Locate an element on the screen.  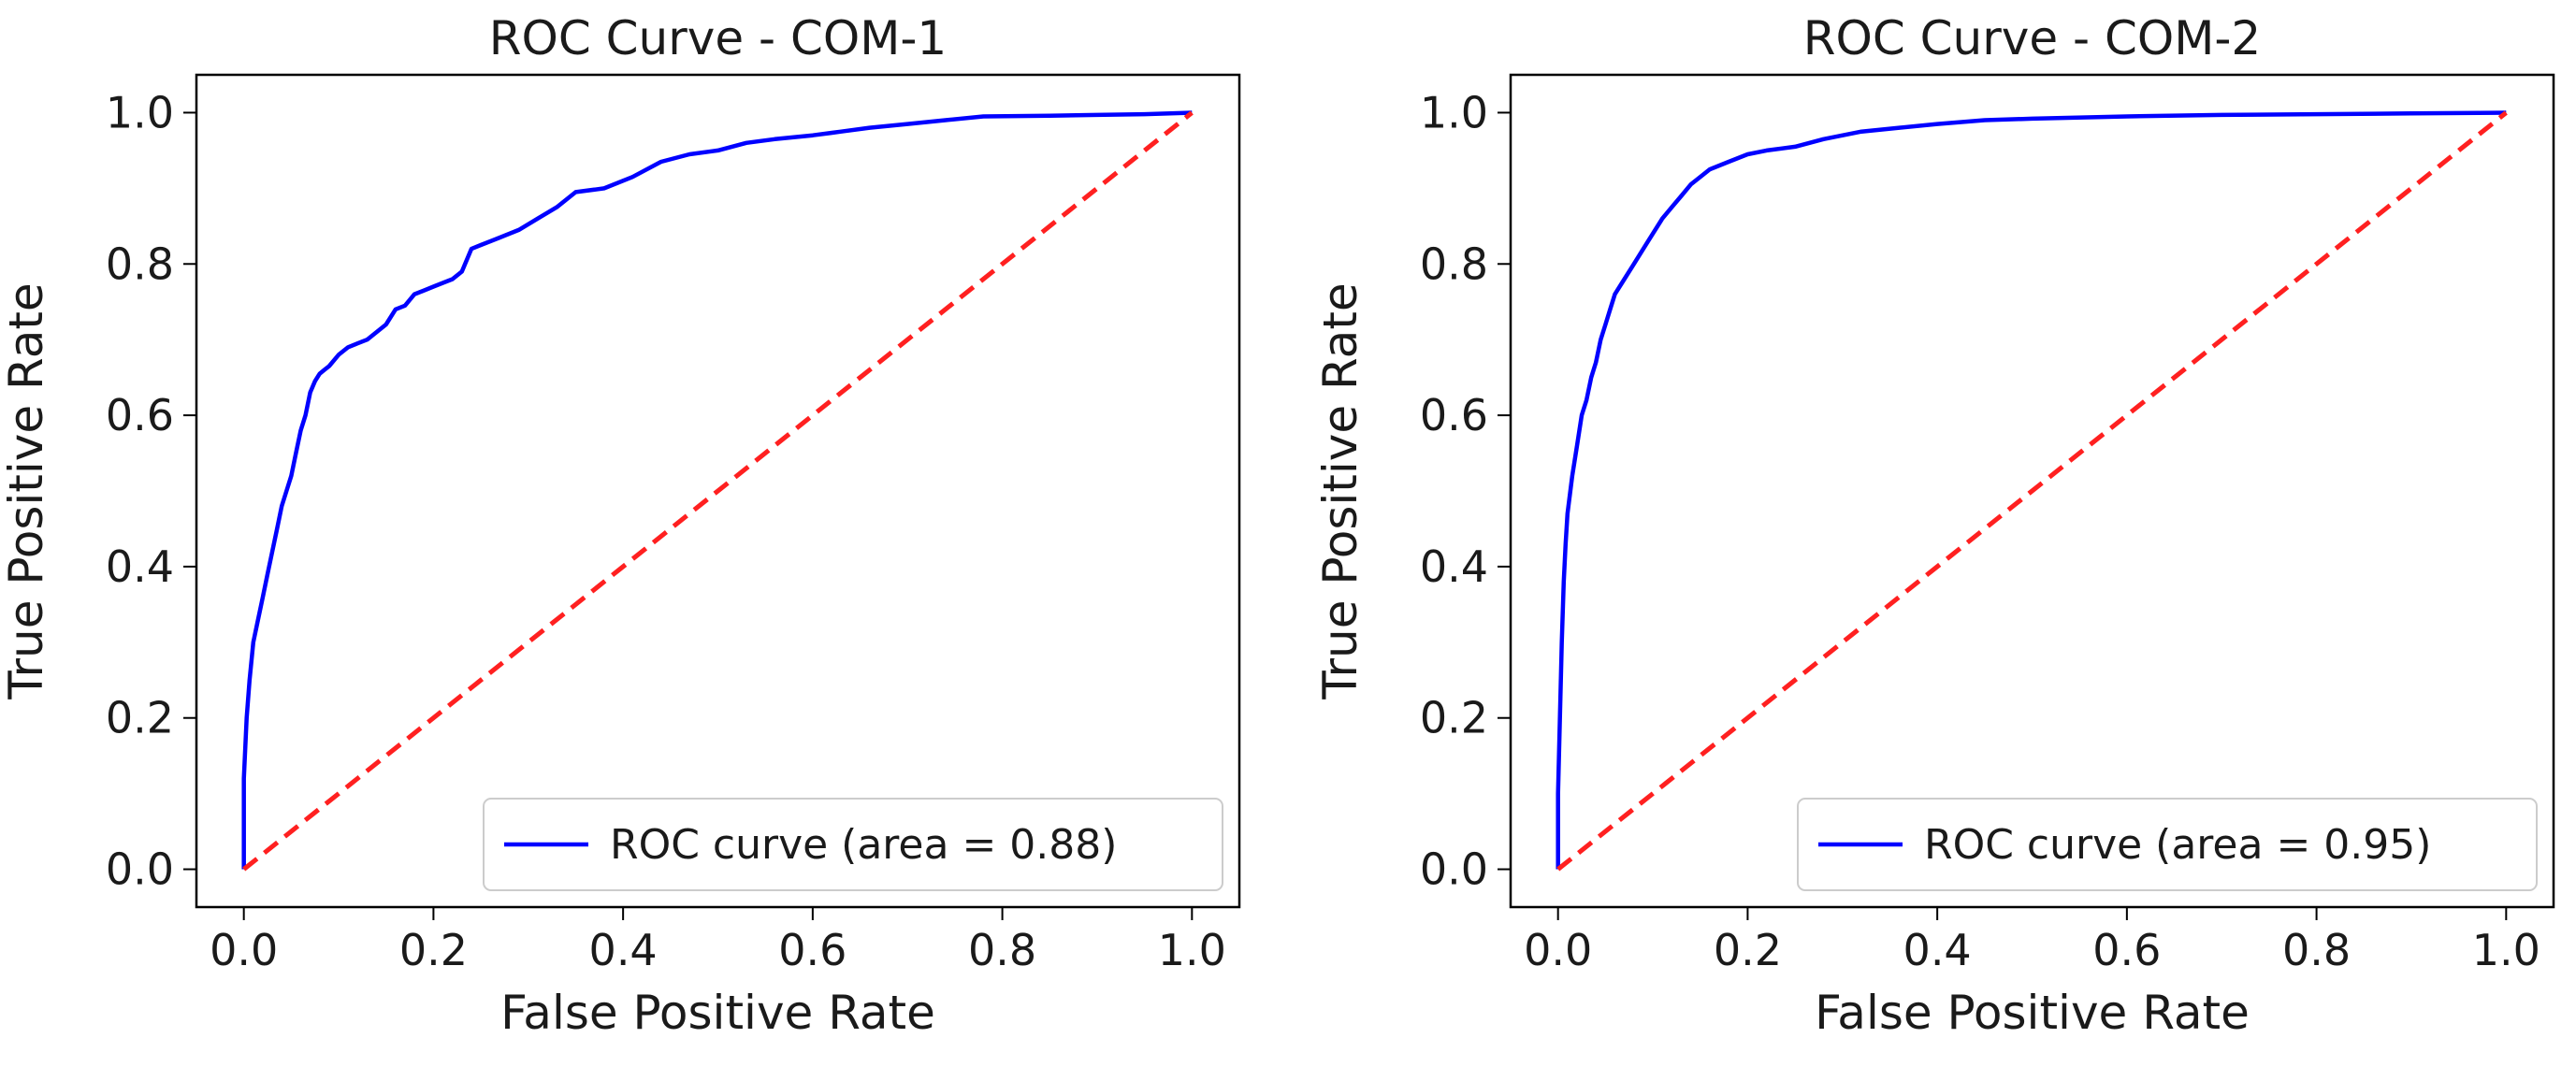
legend-label: ROC curve (area = 0.95) is located at coordinates (2177, 845).